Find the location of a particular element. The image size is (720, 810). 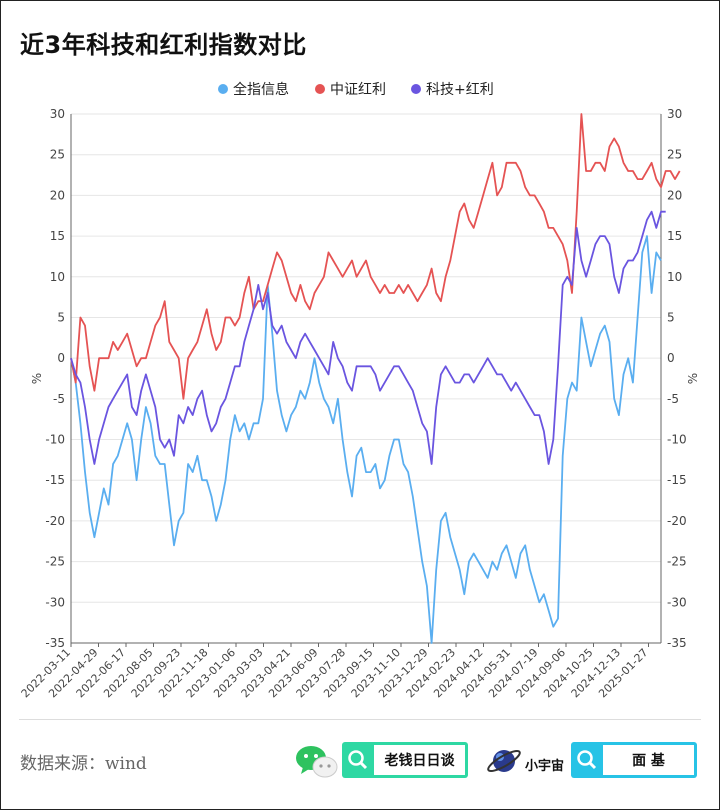

wechat-icon is located at coordinates (317, 761).